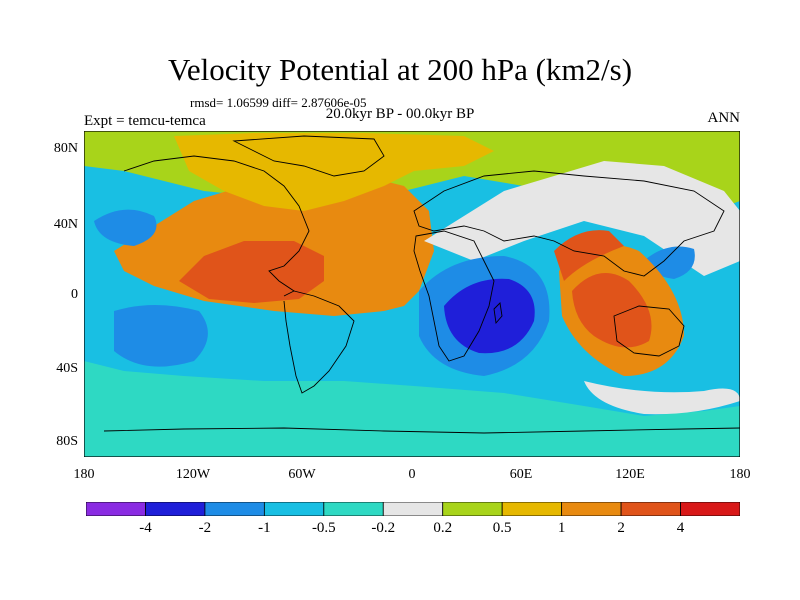  I want to click on lat-tick-label: 40S, so click(67, 368).